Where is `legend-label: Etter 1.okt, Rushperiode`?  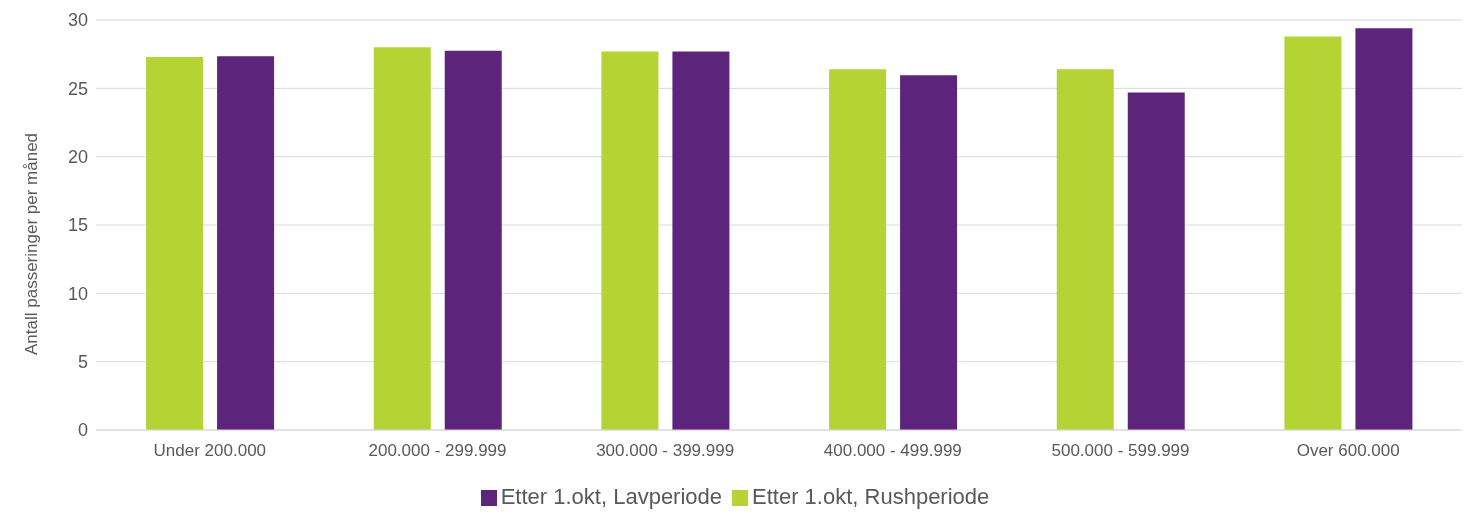
legend-label: Etter 1.okt, Rushperiode is located at coordinates (871, 496).